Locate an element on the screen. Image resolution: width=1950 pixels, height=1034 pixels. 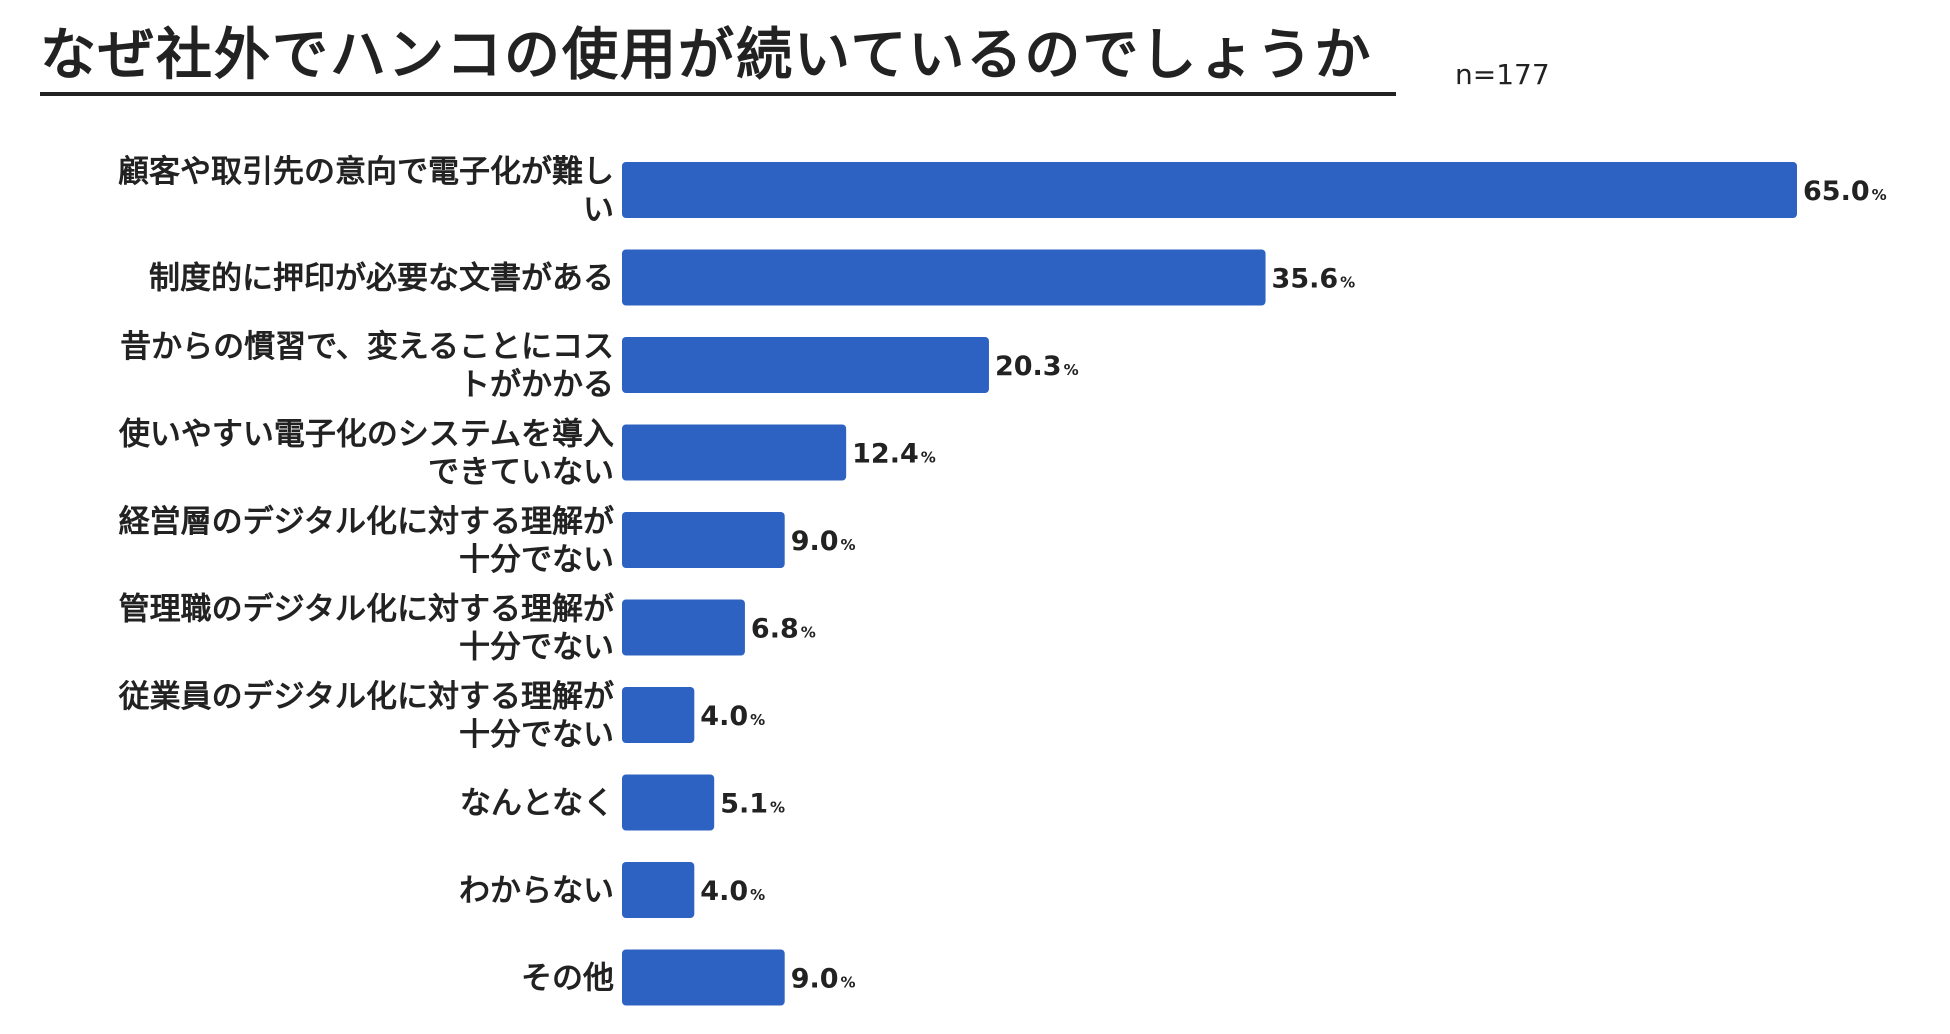
category-label-line: その他 is located at coordinates (567, 979).